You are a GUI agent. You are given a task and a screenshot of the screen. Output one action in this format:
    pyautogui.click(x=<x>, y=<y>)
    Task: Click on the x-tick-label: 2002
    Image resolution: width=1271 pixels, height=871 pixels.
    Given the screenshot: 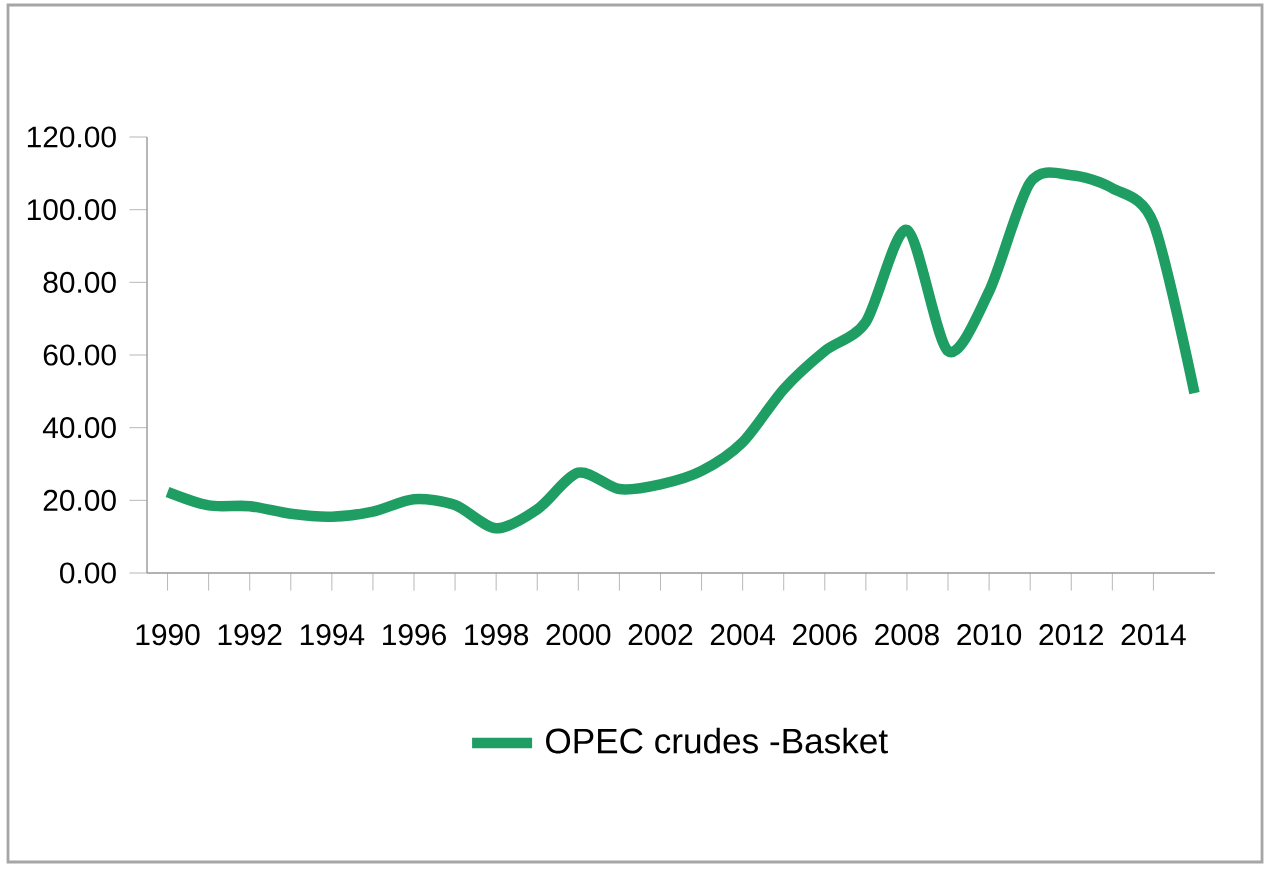 What is the action you would take?
    pyautogui.click(x=660, y=635)
    